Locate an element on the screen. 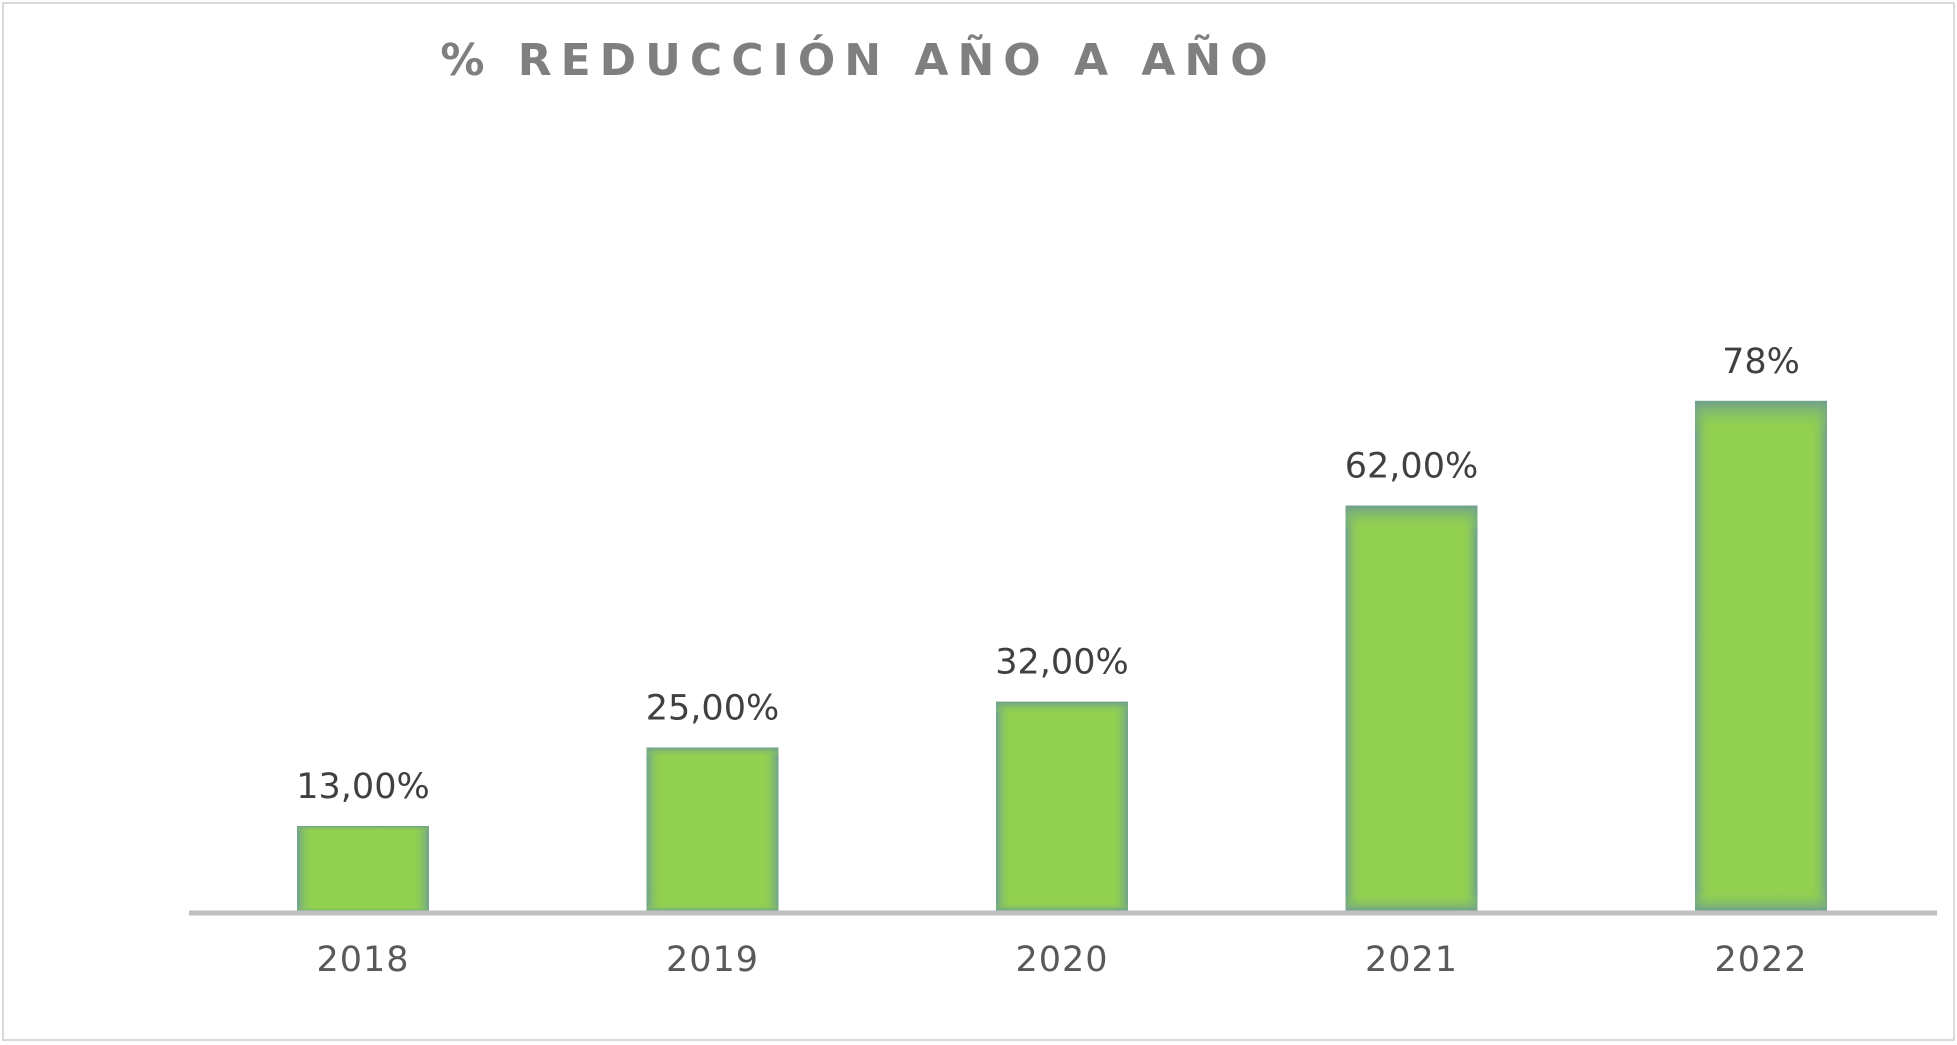  bar-edge-shade-v-2021 is located at coordinates (1411, 708).